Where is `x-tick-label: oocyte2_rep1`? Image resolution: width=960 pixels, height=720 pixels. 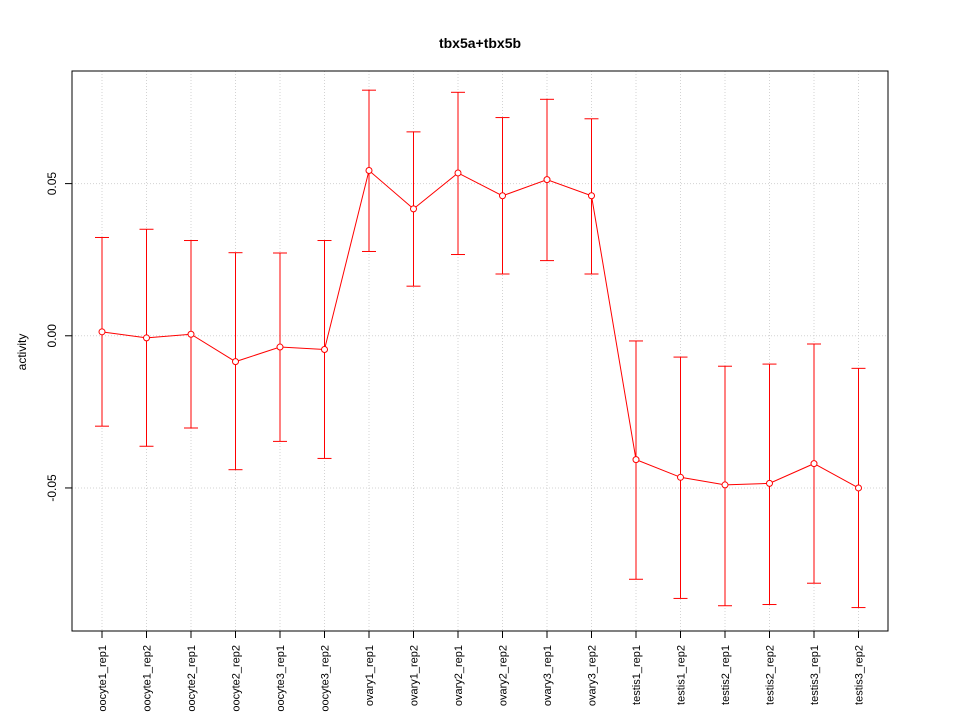 x-tick-label: oocyte2_rep1 is located at coordinates (192, 678).